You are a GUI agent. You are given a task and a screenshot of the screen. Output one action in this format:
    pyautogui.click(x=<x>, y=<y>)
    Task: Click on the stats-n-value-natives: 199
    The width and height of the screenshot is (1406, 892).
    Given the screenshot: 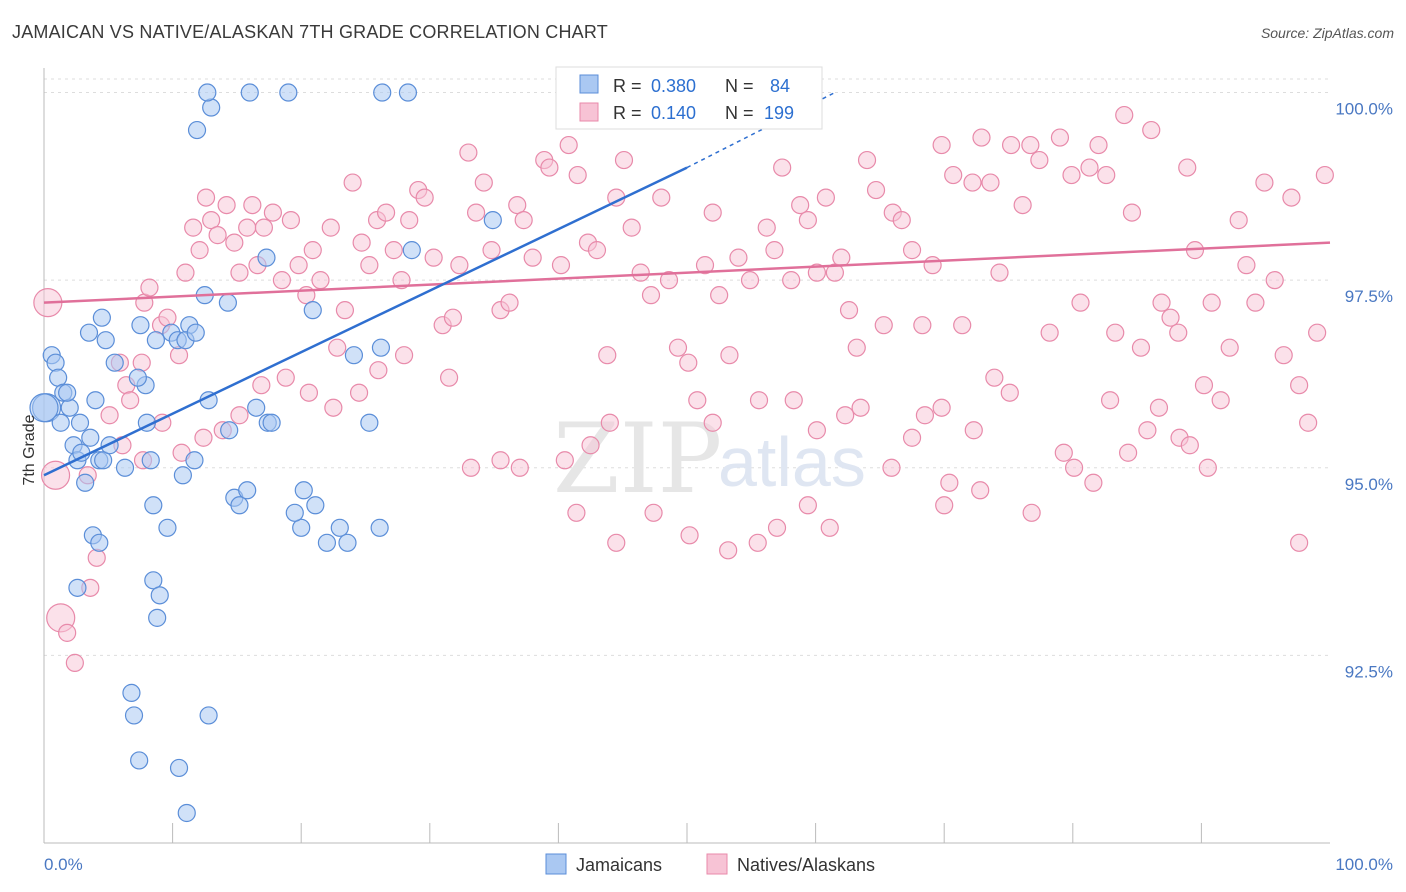 What is the action you would take?
    pyautogui.click(x=779, y=113)
    